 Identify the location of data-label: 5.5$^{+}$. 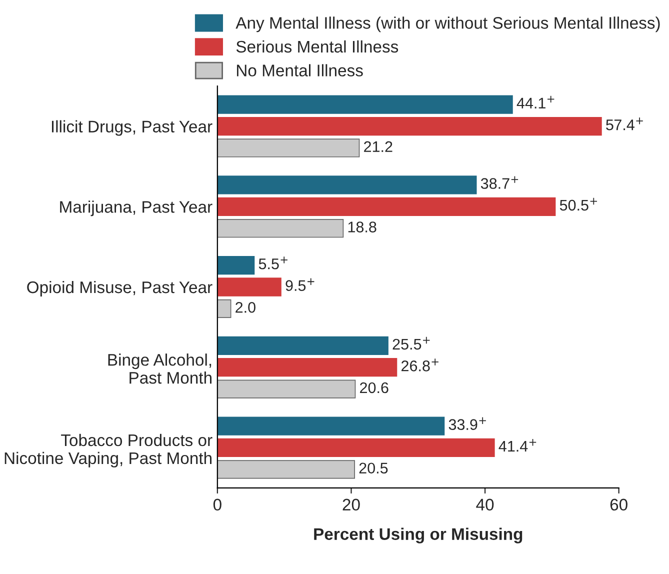
(273, 263).